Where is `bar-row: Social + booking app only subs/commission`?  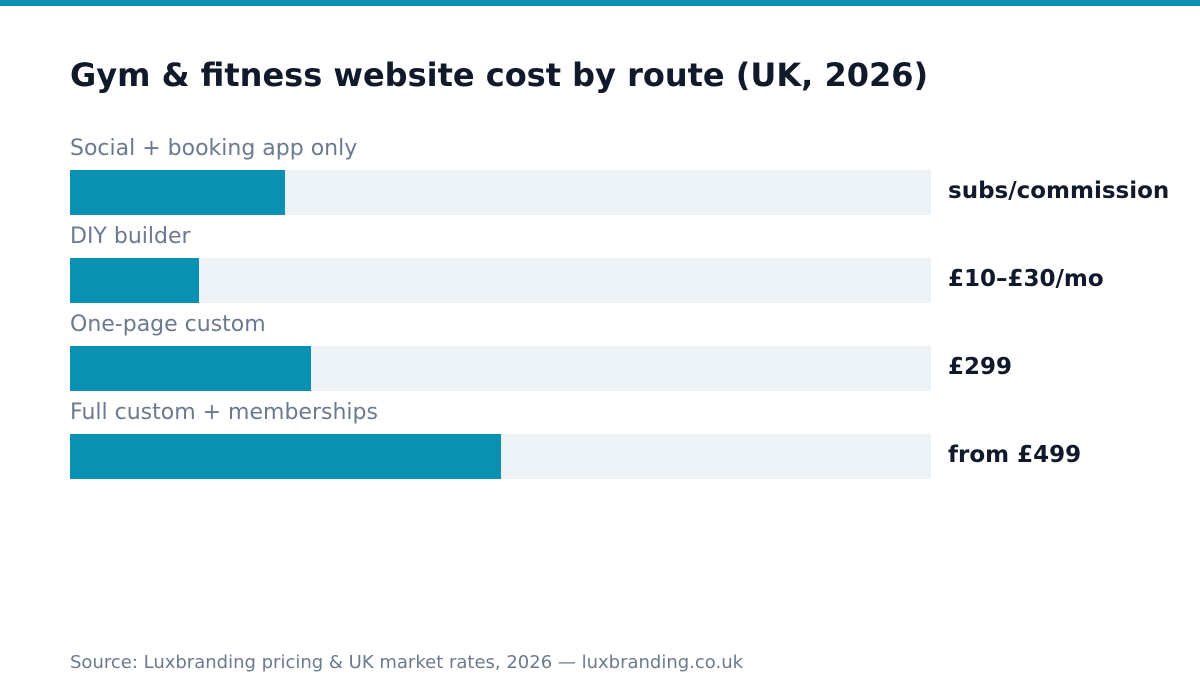 bar-row: Social + booking app only subs/commission is located at coordinates (600, 178).